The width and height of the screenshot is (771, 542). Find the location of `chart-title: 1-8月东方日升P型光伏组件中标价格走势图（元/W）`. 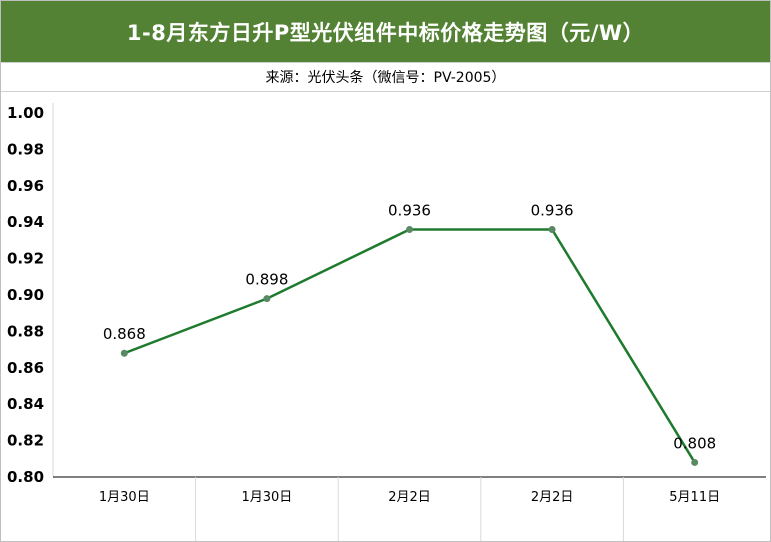

chart-title: 1-8月东方日升P型光伏组件中标价格走势图（元/W） is located at coordinates (385, 32).